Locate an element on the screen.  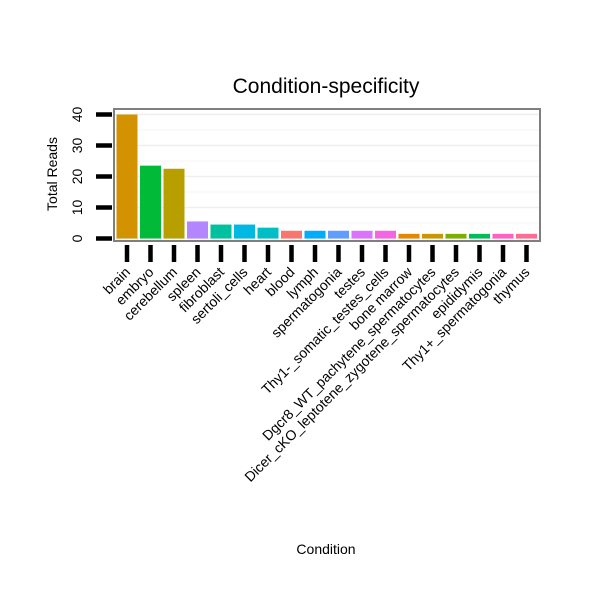
bar-brain is located at coordinates (127, 176).